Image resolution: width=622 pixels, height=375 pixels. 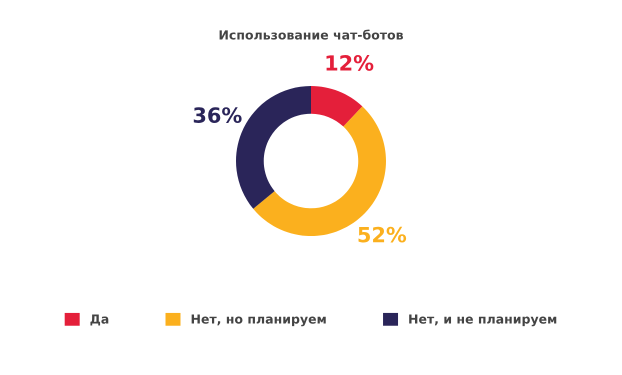 What do you see at coordinates (382, 234) in the screenshot?
I see `data-label: 52%` at bounding box center [382, 234].